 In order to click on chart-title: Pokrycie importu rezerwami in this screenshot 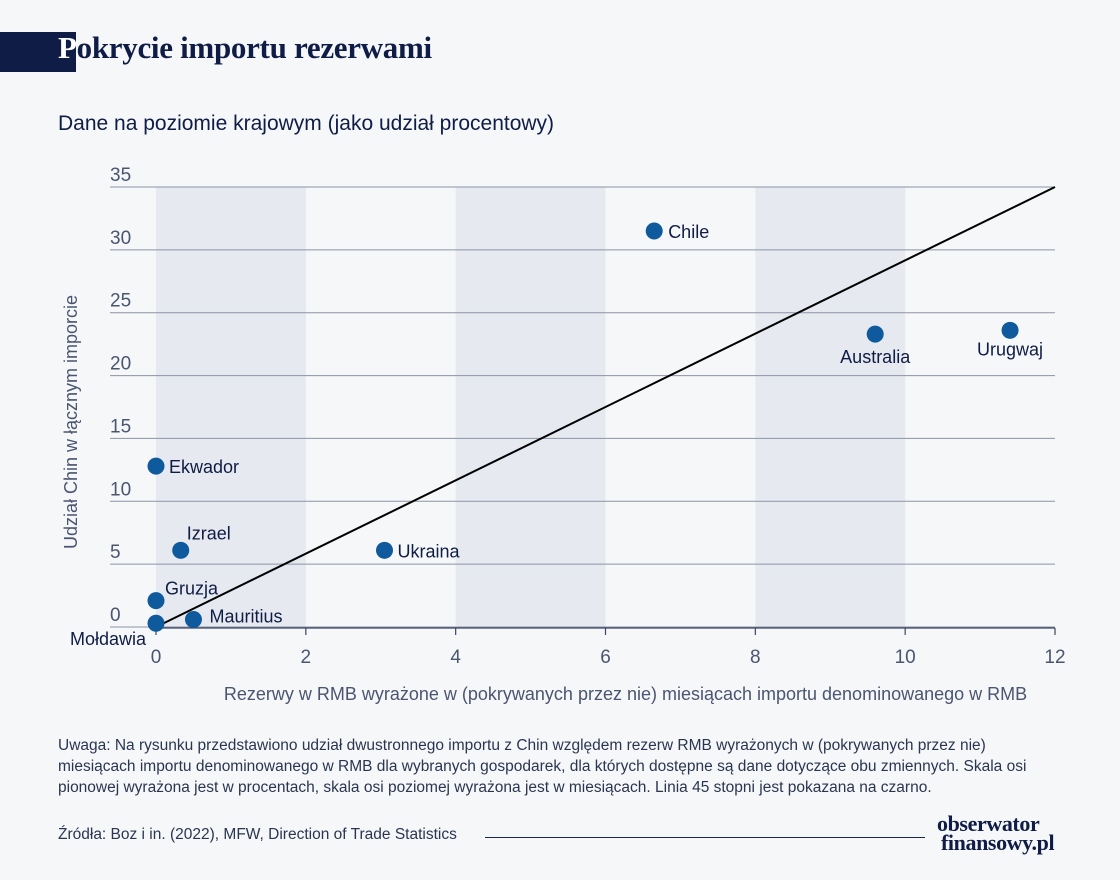, I will do `click(245, 48)`.